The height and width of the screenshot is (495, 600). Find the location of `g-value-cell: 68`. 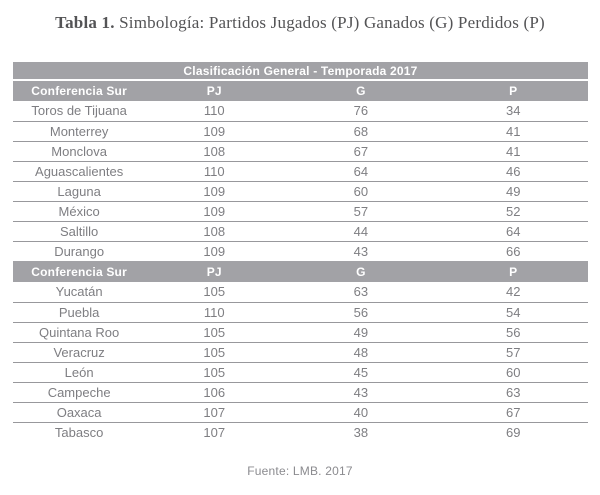

g-value-cell: 68 is located at coordinates (361, 131).